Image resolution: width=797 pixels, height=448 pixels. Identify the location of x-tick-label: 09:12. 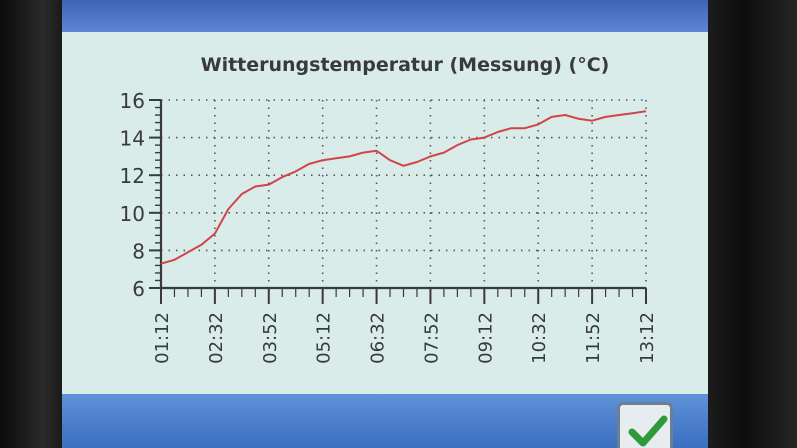
(485, 338).